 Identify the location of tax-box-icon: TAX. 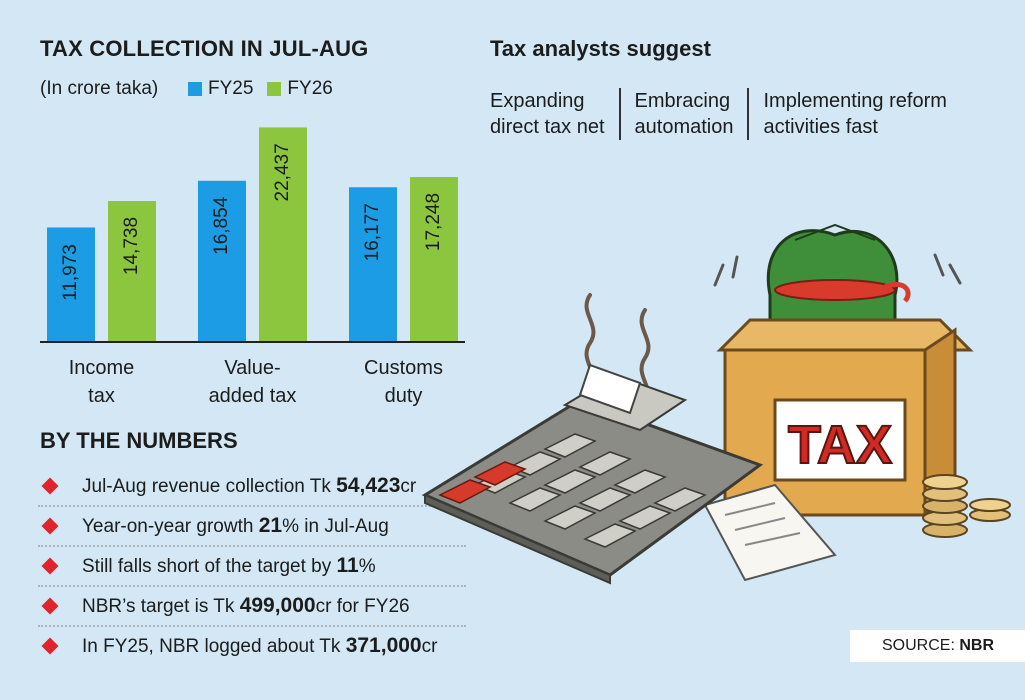
(845, 418).